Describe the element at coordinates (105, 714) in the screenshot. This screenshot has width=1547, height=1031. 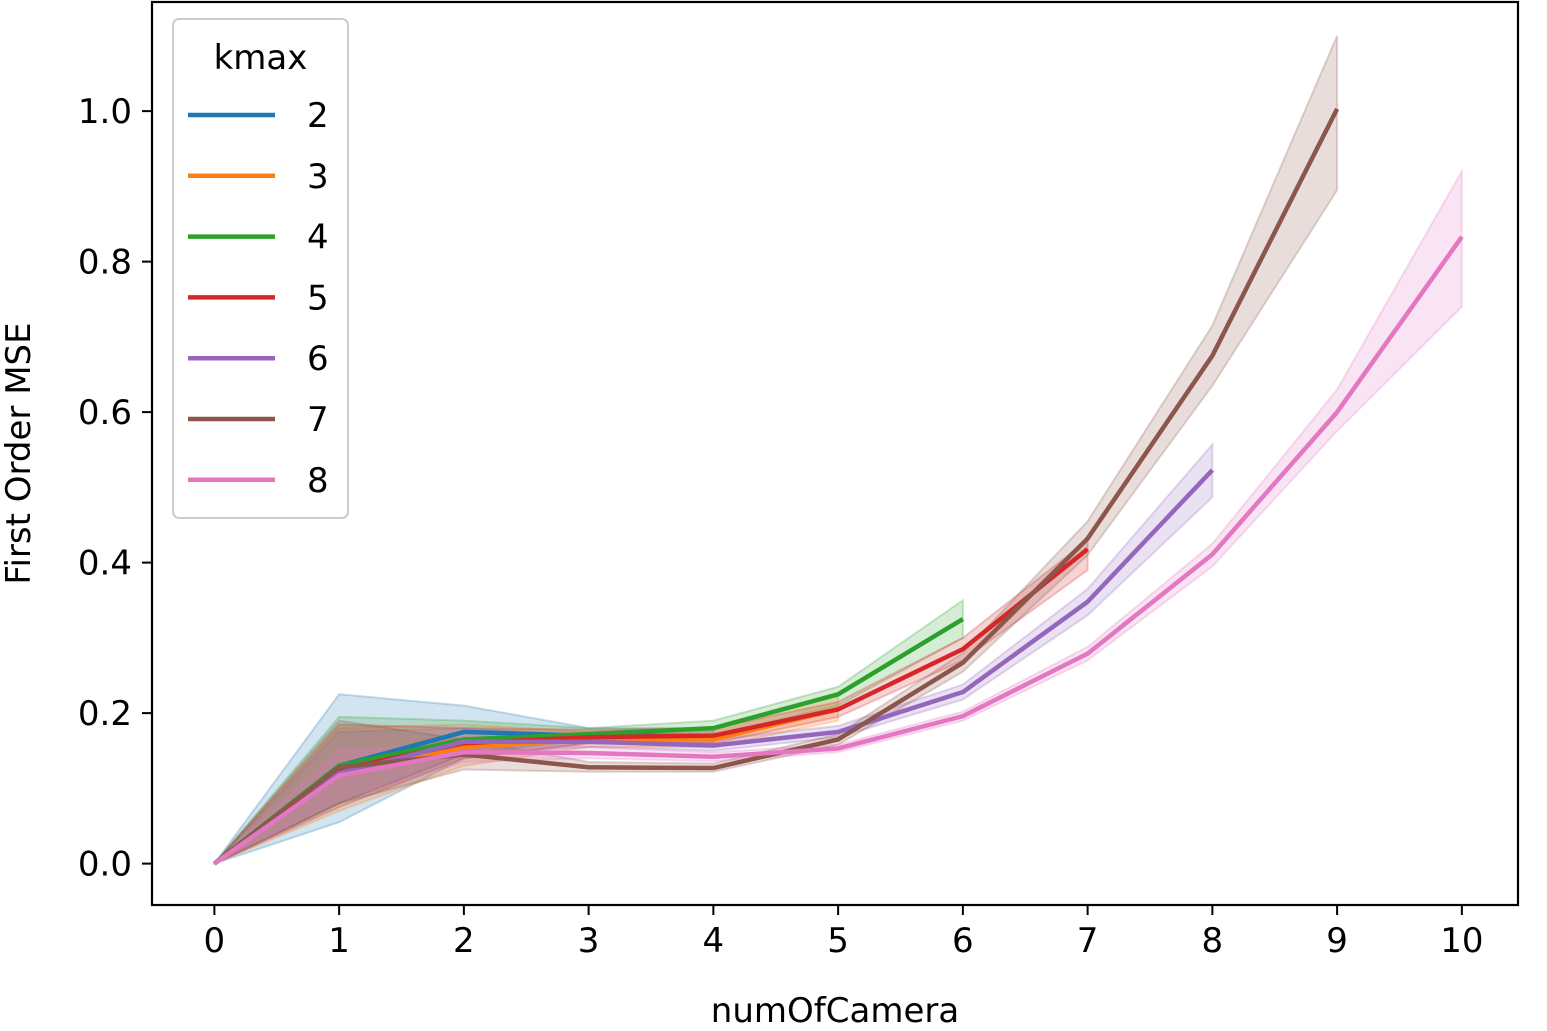
I see `y-tick-label: 0.2` at that location.